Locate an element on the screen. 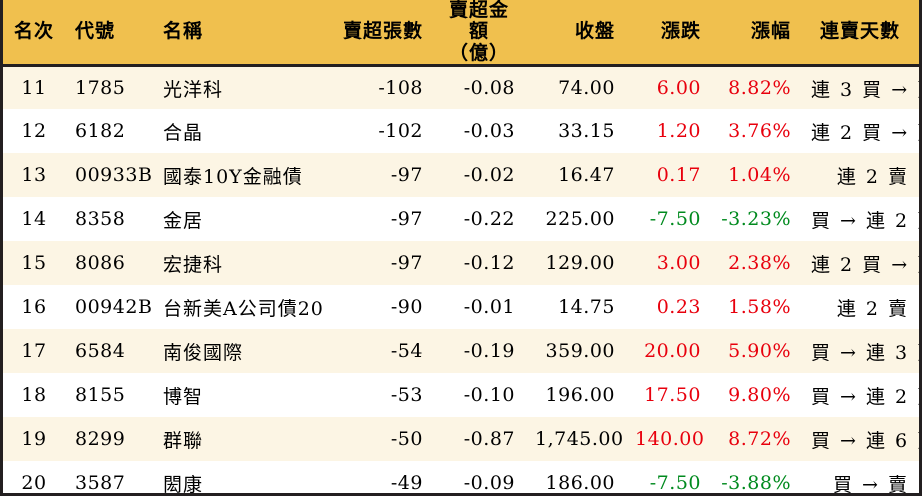 This screenshot has width=922, height=496. cell-change-pct: 3.76% is located at coordinates (759, 131).